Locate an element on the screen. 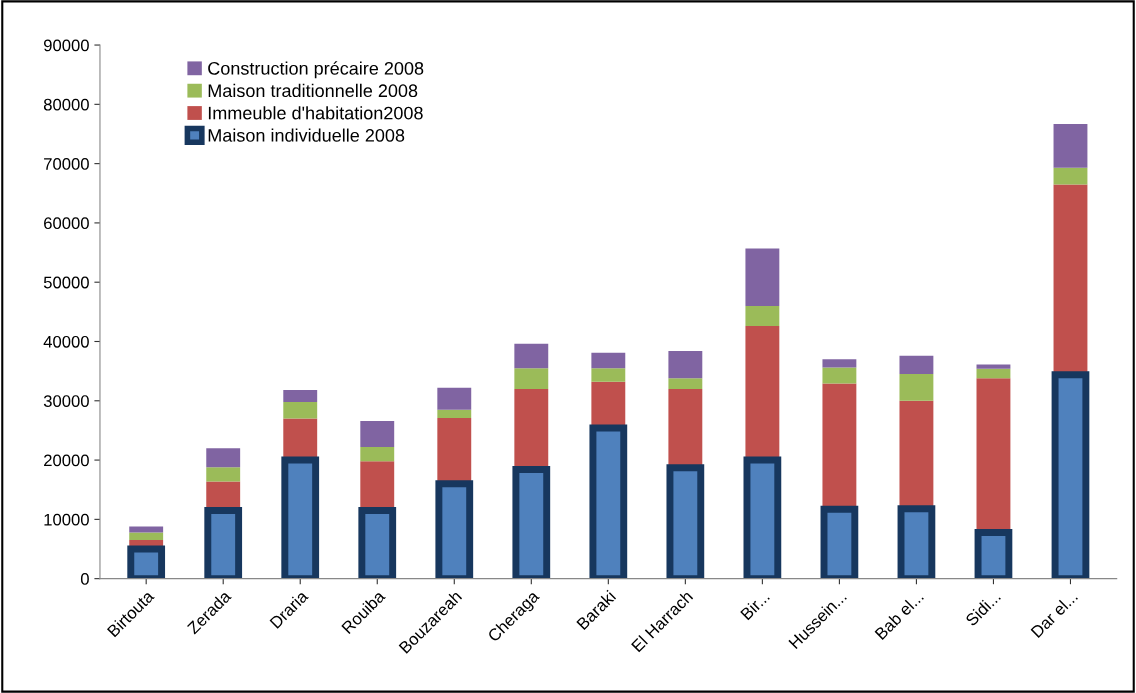  legend-label: Maison traditionnelle 2008 is located at coordinates (313, 90).